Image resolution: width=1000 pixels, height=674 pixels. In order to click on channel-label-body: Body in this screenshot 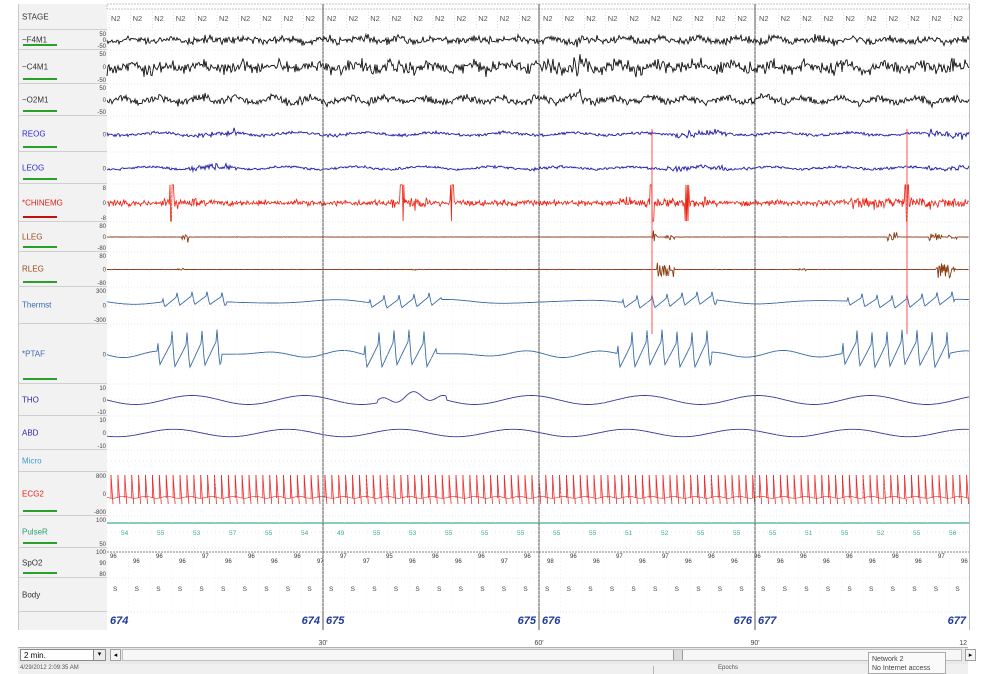, I will do `click(63, 595)`.